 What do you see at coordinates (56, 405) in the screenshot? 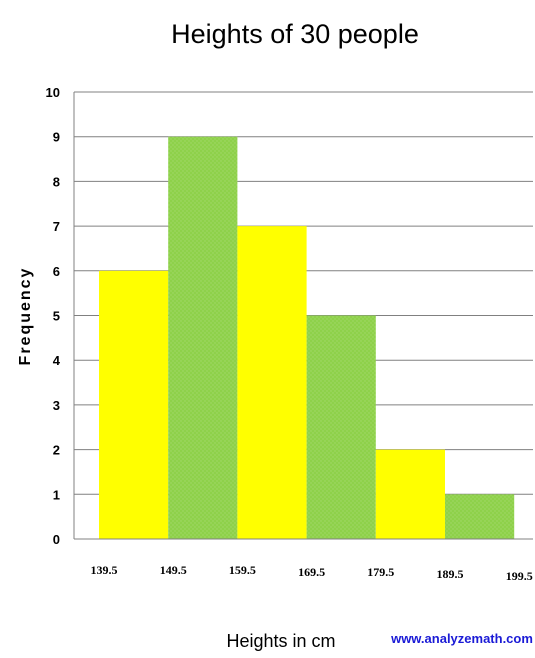
I see `y-tick-label: 3` at bounding box center [56, 405].